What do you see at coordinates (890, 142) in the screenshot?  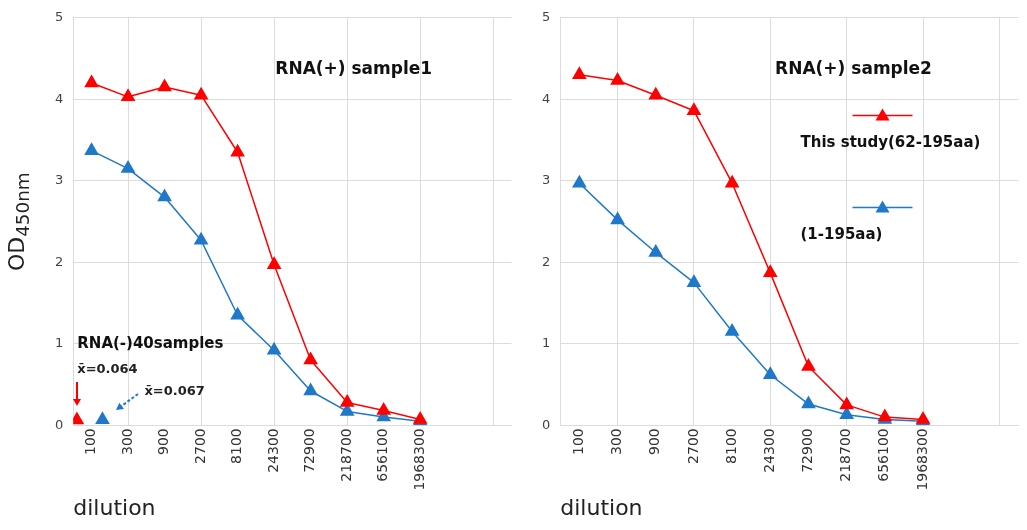 I see `legend-label: This study(62-195aa)` at bounding box center [890, 142].